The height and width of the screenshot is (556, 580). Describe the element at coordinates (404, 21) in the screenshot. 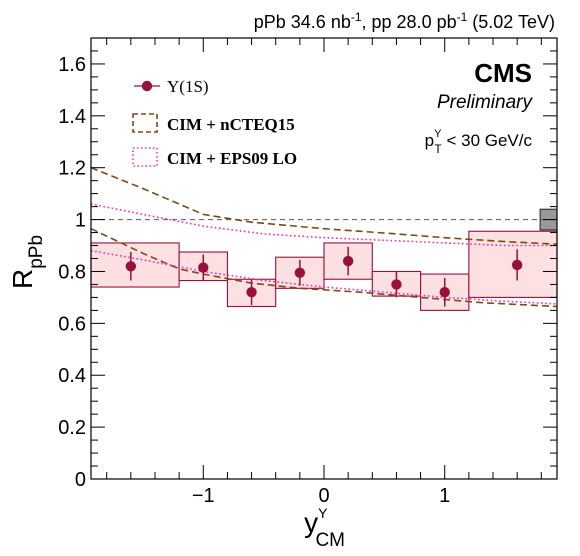

I see `lumi-label: pPb 34.6 nb-1, pp 28.0 pb-1 (5.02 TeV)` at that location.